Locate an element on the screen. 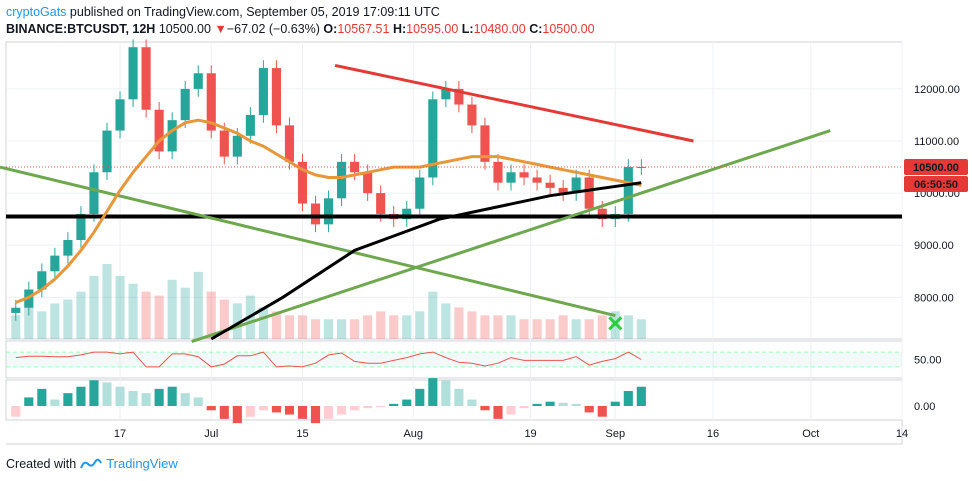 The width and height of the screenshot is (972, 481). time-tick-label: Sep is located at coordinates (615, 434).